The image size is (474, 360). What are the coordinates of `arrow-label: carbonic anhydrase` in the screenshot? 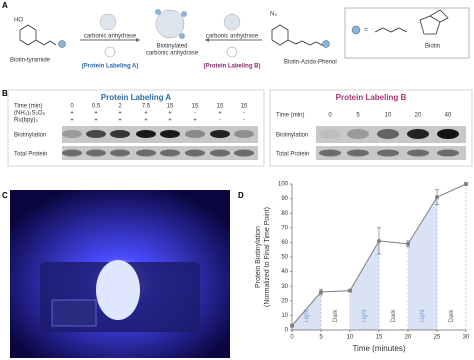 It's located at (110, 37).